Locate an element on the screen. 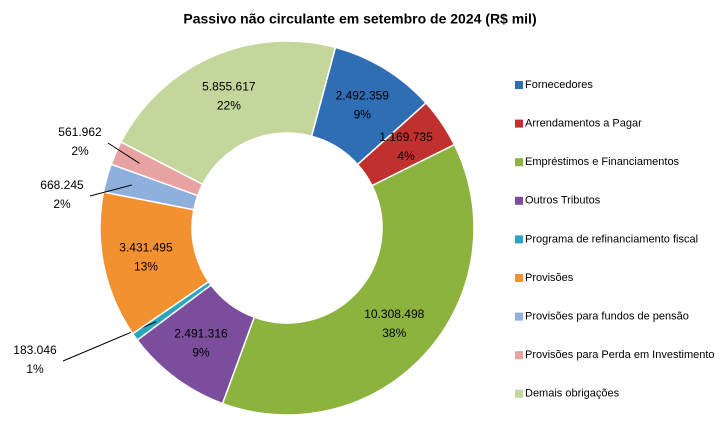 The width and height of the screenshot is (720, 432). percent-label: 38% is located at coordinates (394, 333).